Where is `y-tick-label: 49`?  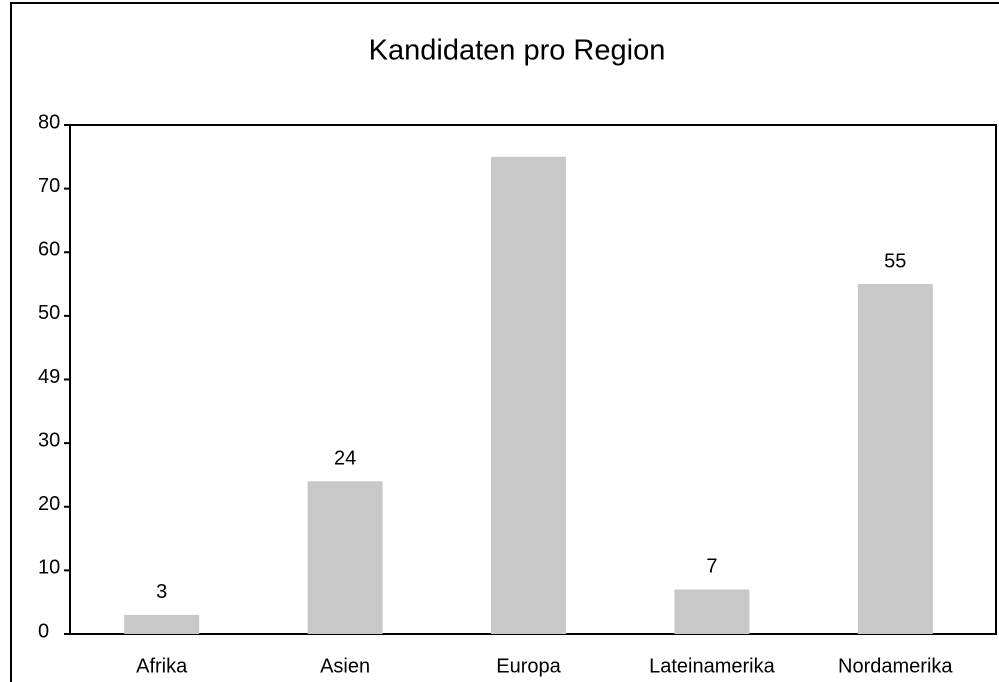
y-tick-label: 49 is located at coordinates (49, 377).